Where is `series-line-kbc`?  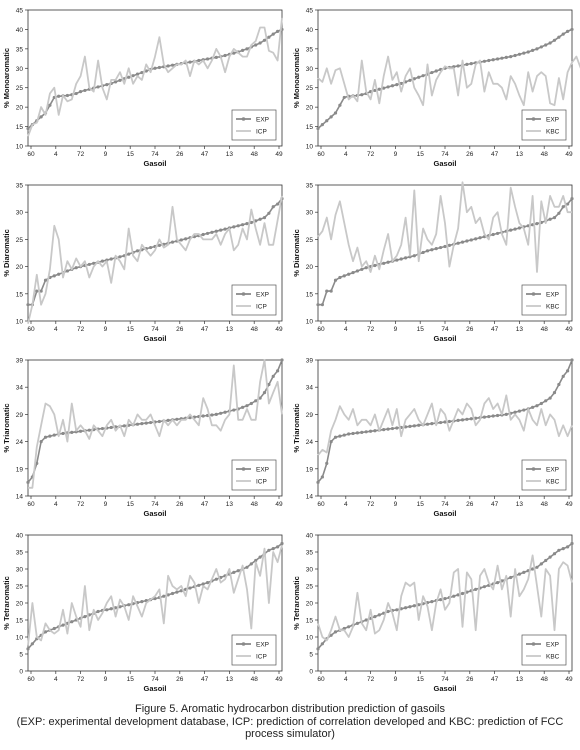
series-line-kbc is located at coordinates (445, 598).